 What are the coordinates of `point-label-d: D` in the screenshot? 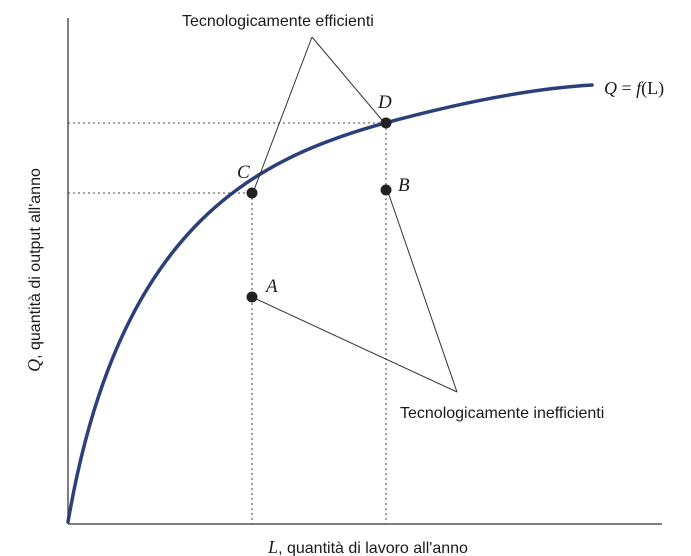 It's located at (384, 102).